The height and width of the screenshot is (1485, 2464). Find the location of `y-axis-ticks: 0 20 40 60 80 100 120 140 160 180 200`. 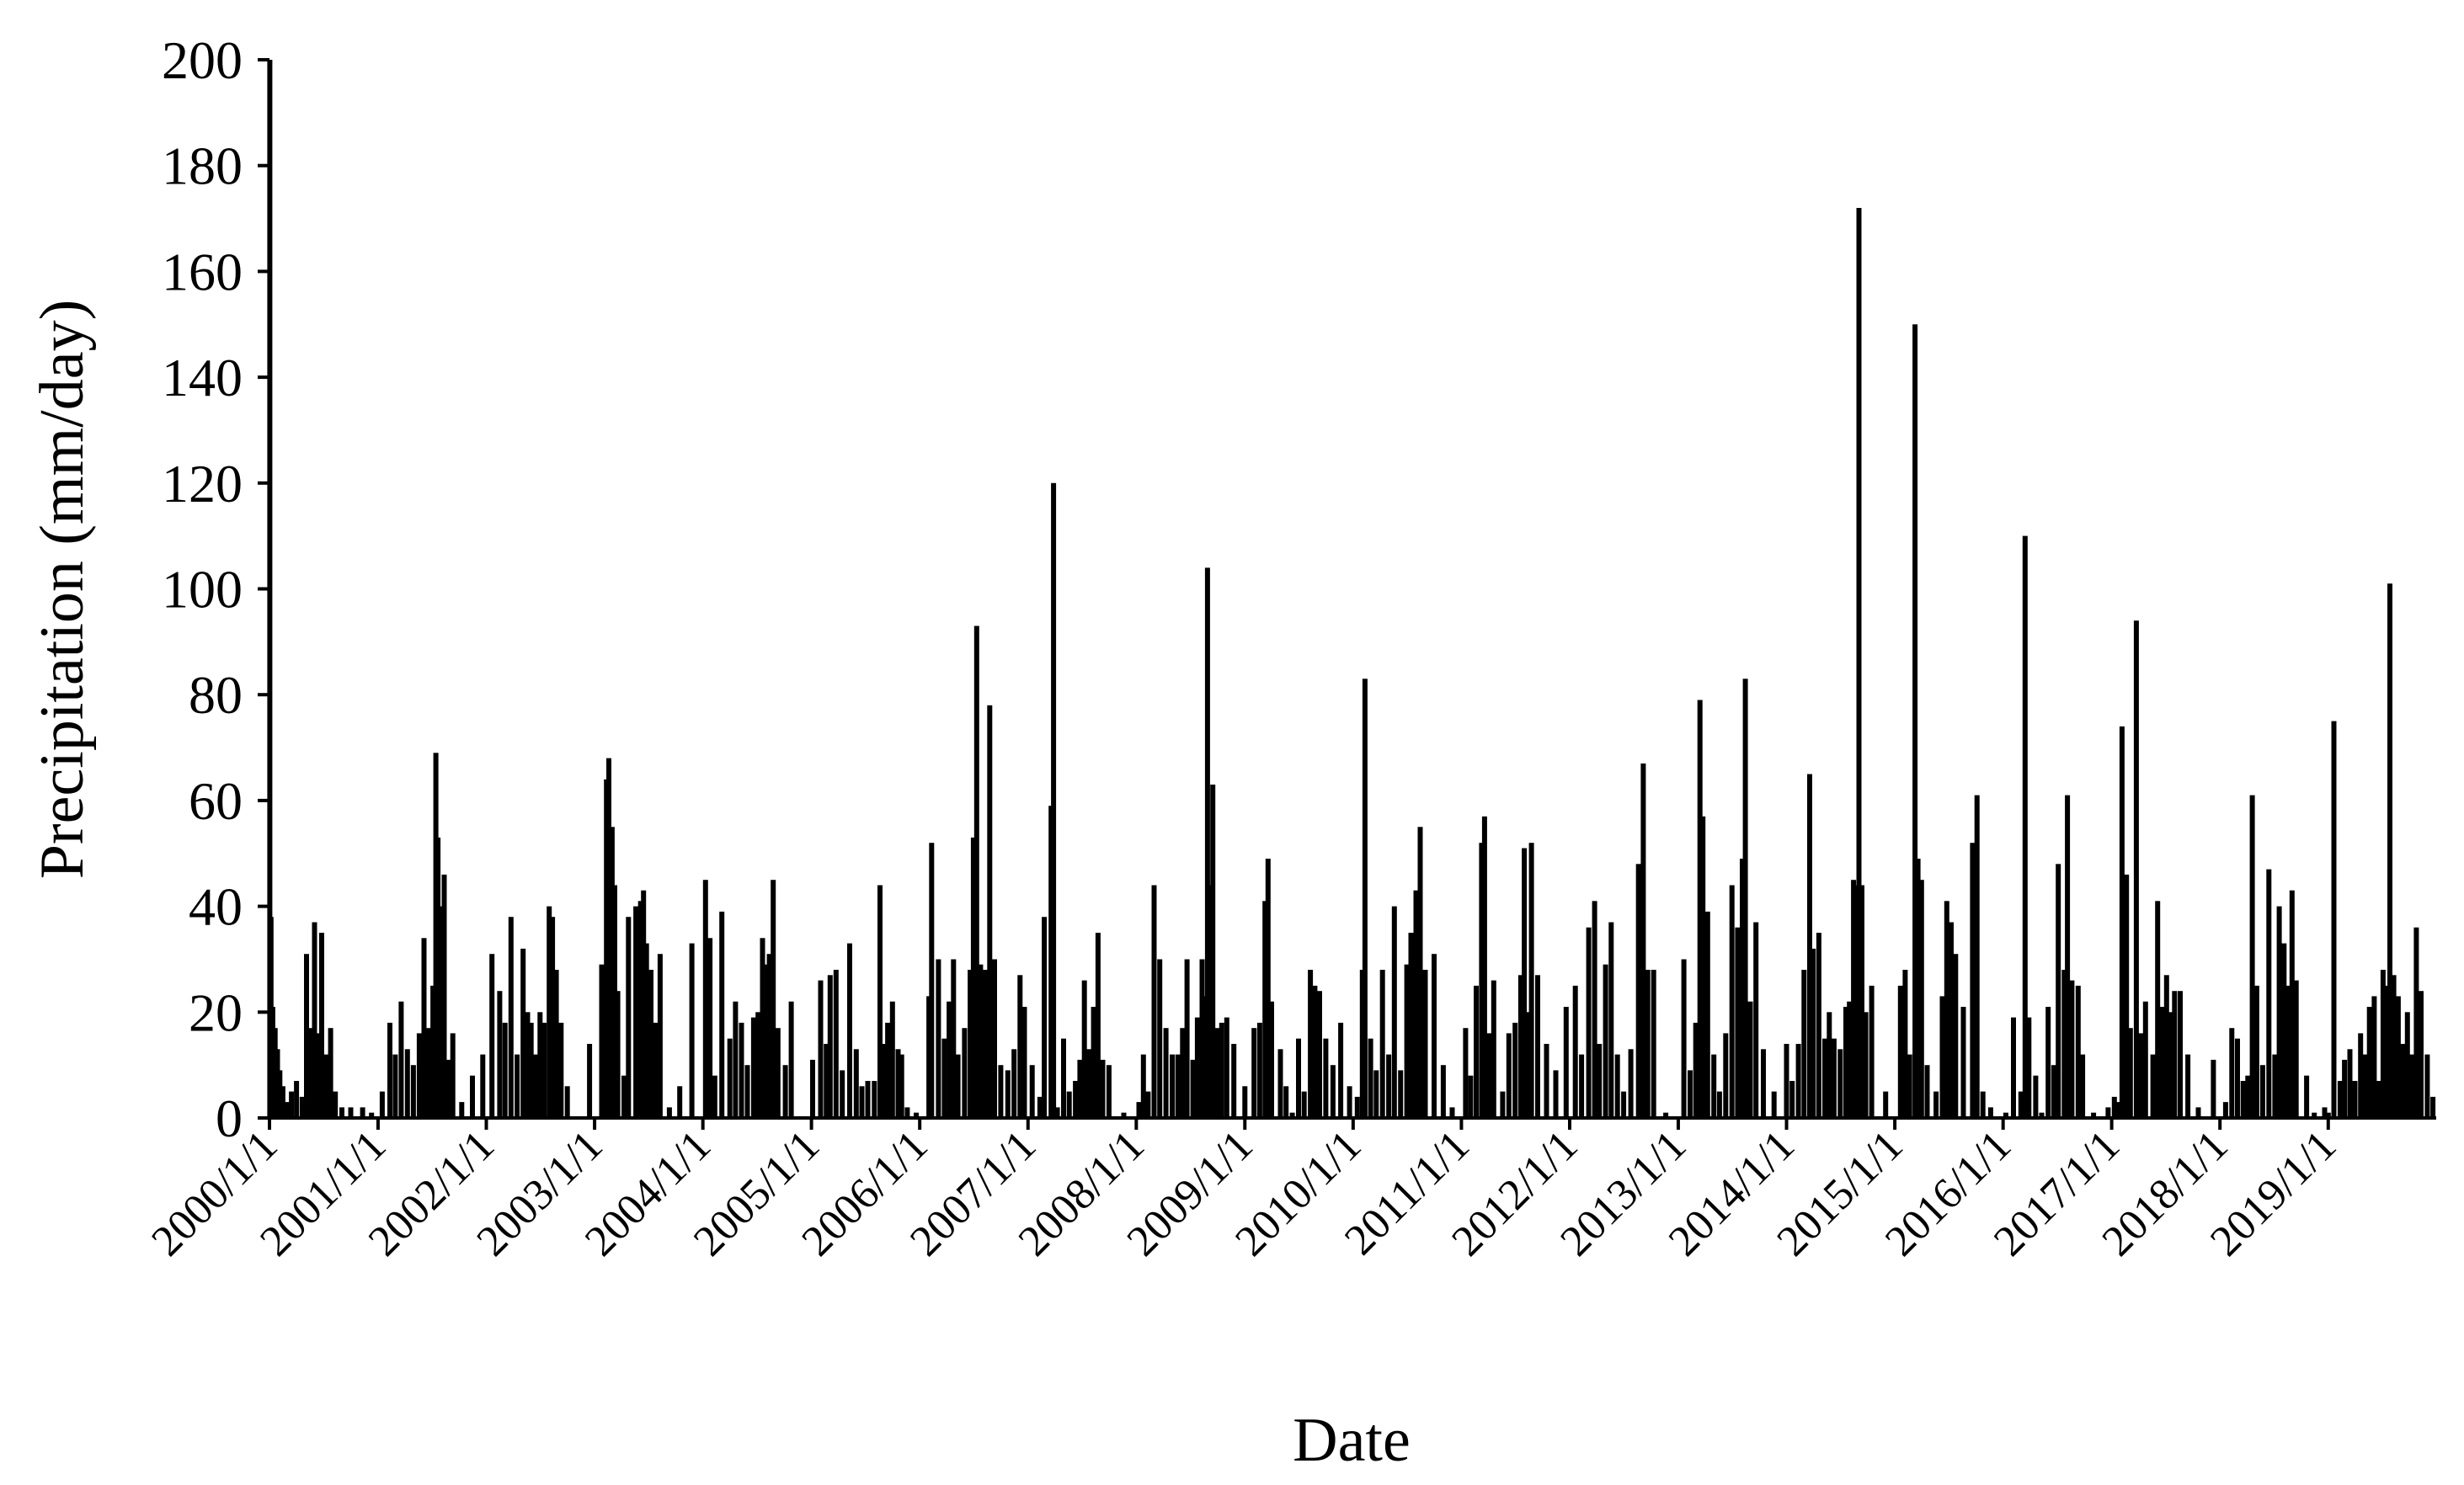

y-axis-ticks: 0 20 40 60 80 100 120 140 160 180 200 is located at coordinates (215, 589).